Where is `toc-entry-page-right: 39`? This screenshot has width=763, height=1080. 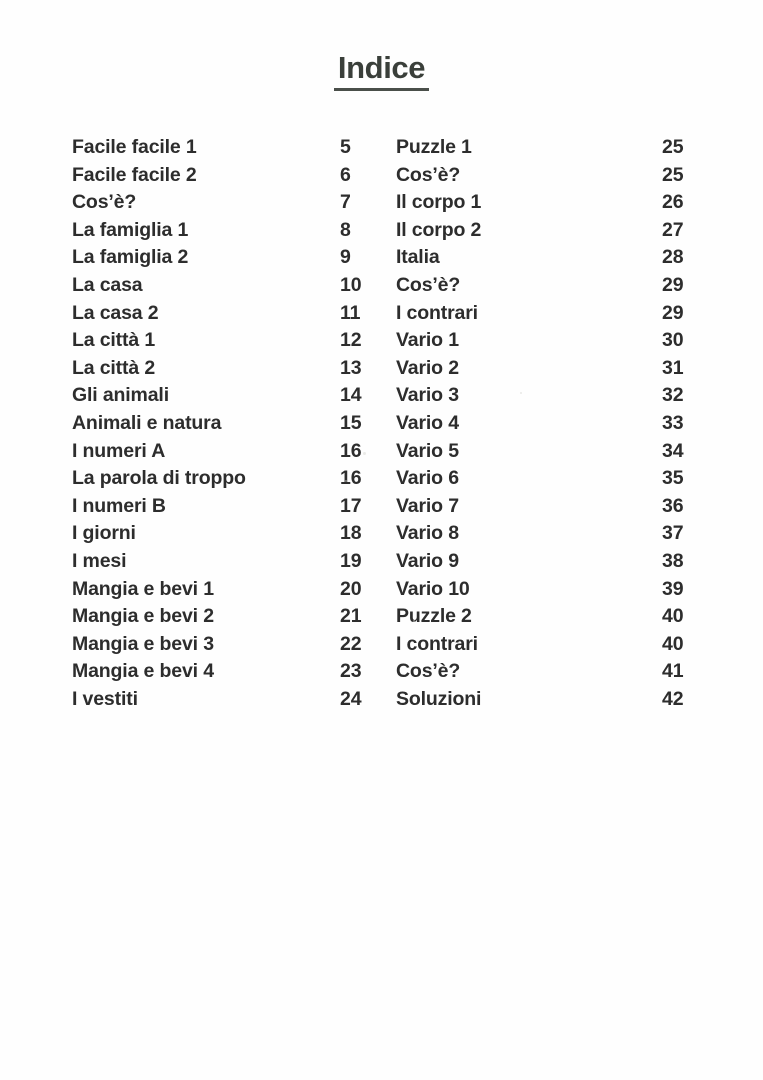
toc-entry-page-right: 39 is located at coordinates (673, 588).